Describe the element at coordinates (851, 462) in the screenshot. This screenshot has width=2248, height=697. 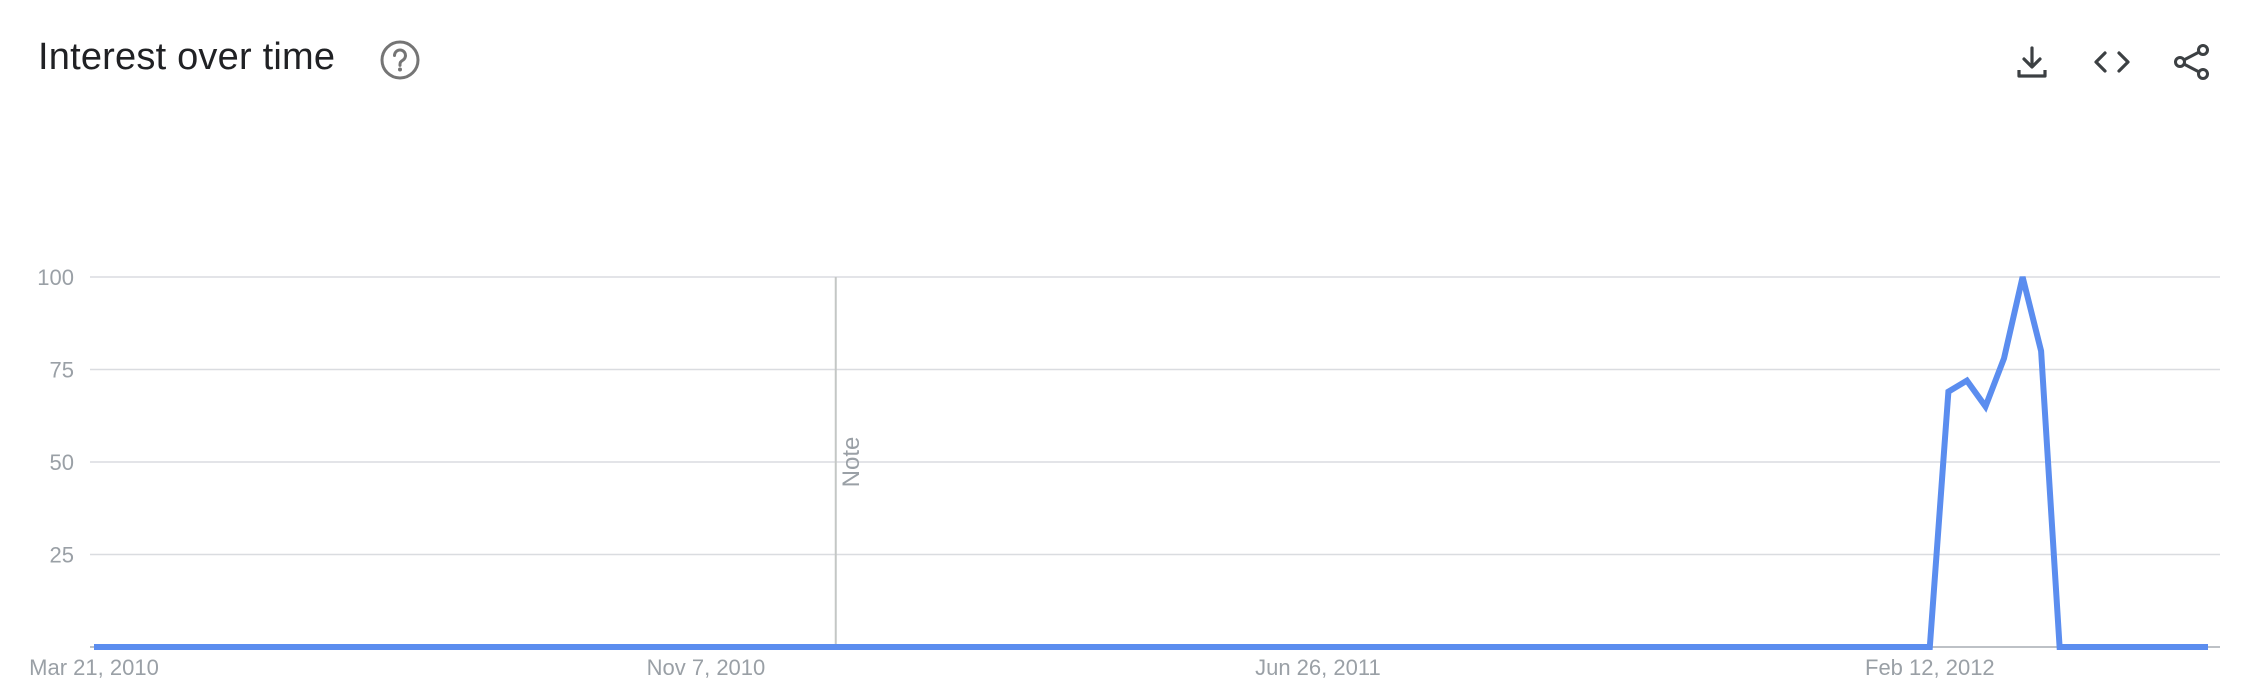
I see `annotation-label-0: Note` at that location.